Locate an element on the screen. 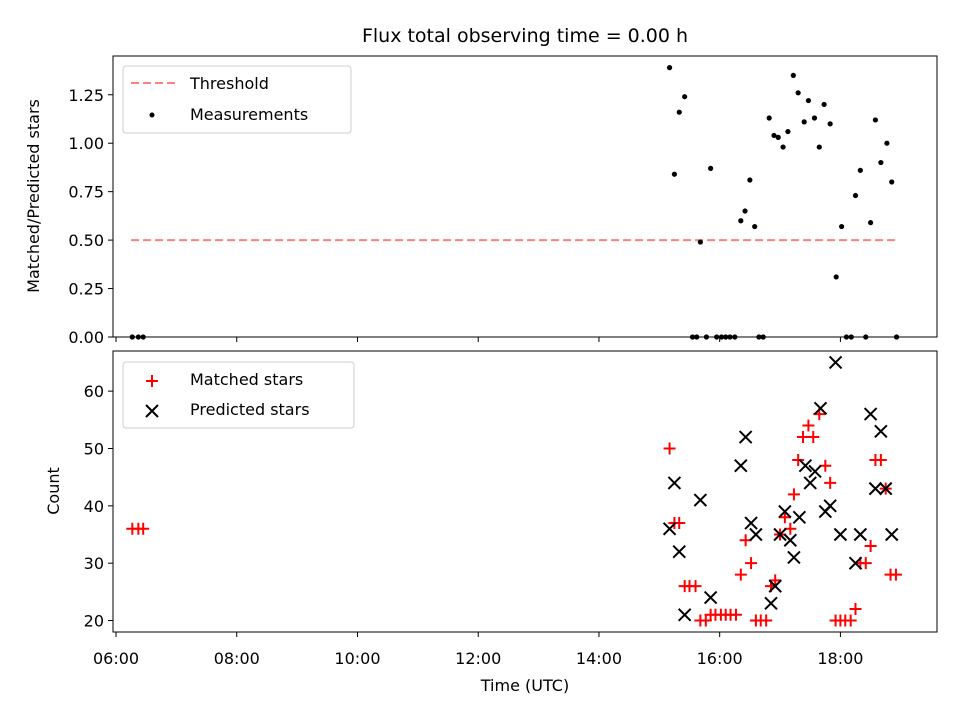 This screenshot has height=720, width=960. x-tick-label: 18:00 is located at coordinates (840, 658).